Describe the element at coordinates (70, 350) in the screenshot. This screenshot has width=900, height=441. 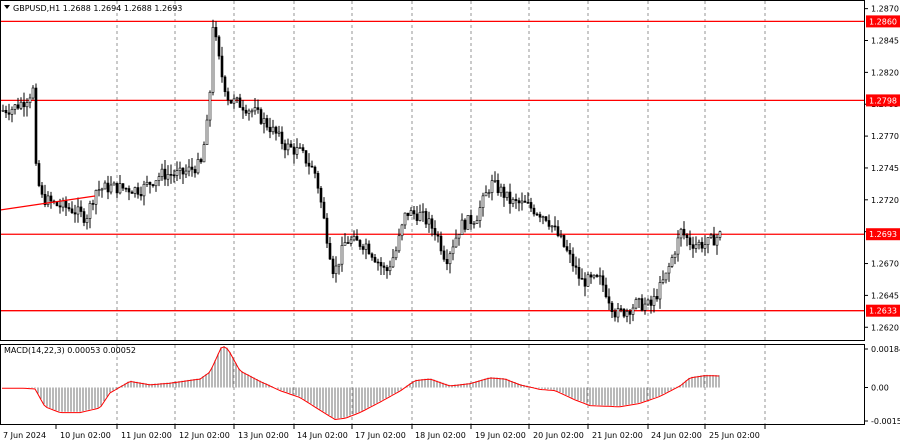
I see `macd-label: MACD(14,22,3) 0.00053 0.00052` at that location.